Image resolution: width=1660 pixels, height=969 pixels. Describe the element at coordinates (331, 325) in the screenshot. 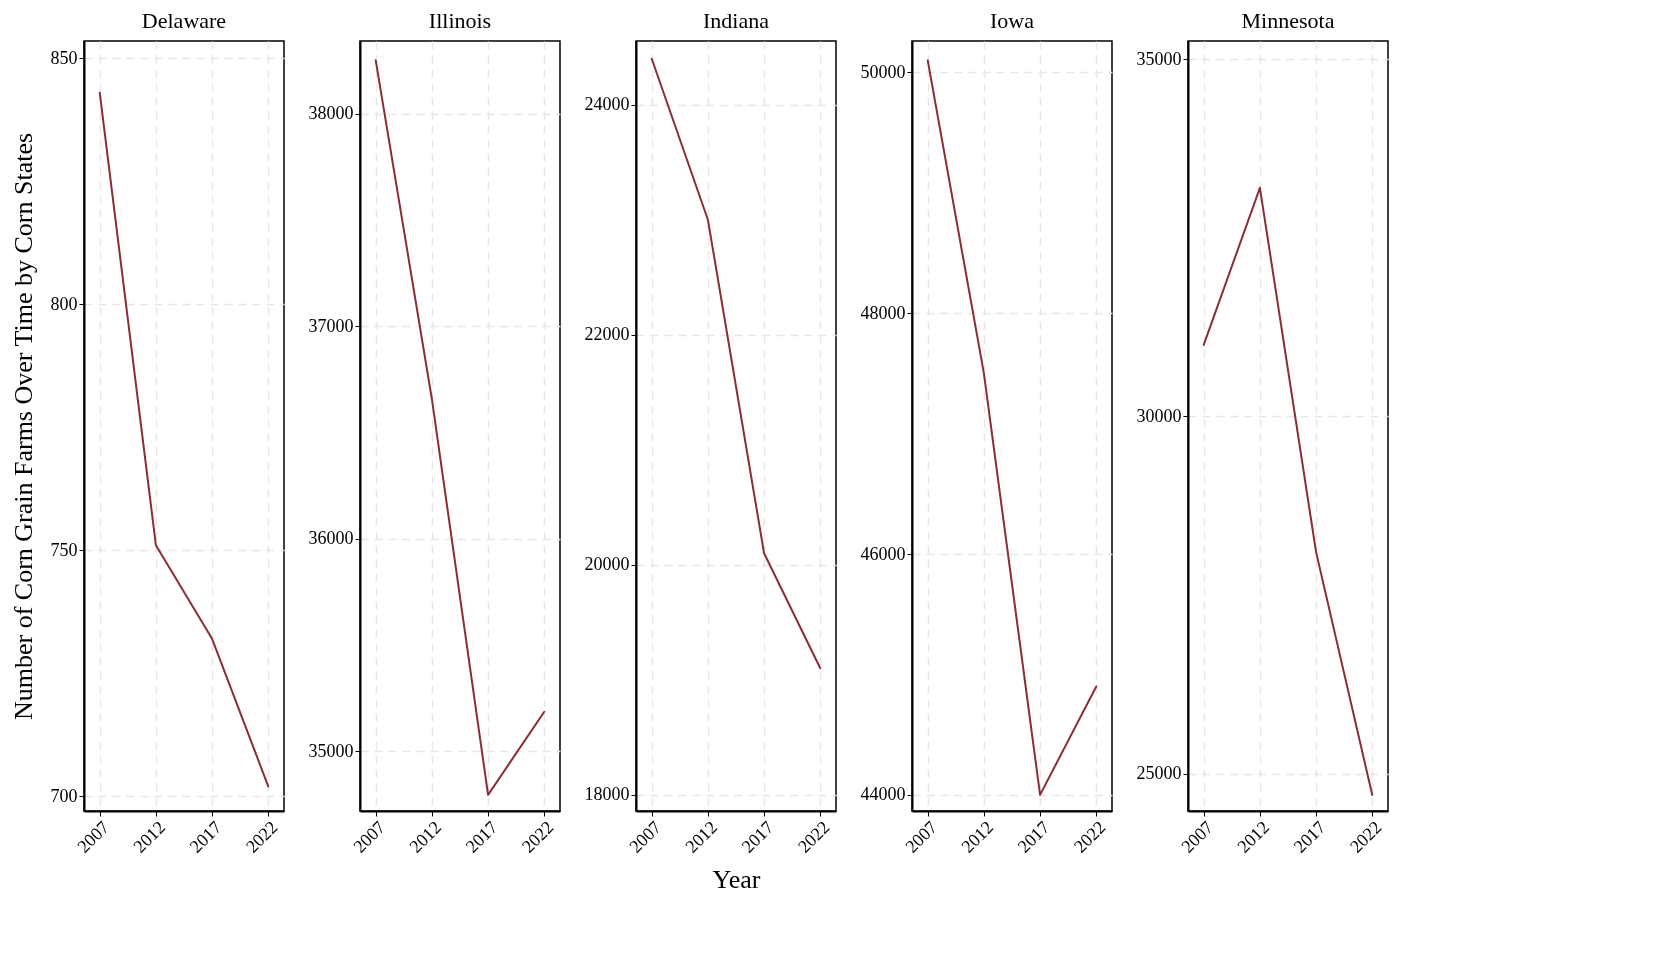

I see `y-tick-label: 37000` at that location.